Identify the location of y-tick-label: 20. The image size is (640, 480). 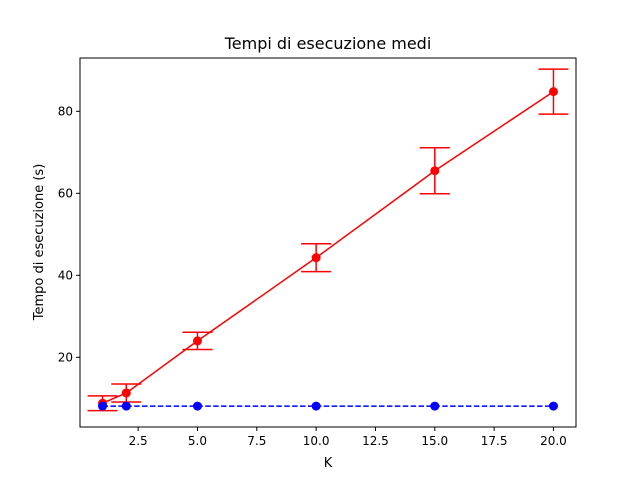
(65, 357).